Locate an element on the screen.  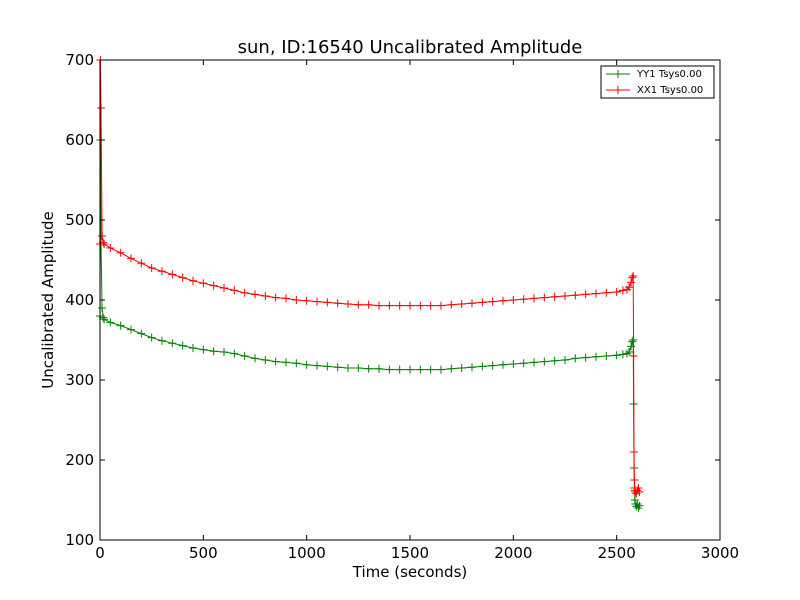
x-tick-label: 2000 is located at coordinates (513, 553).